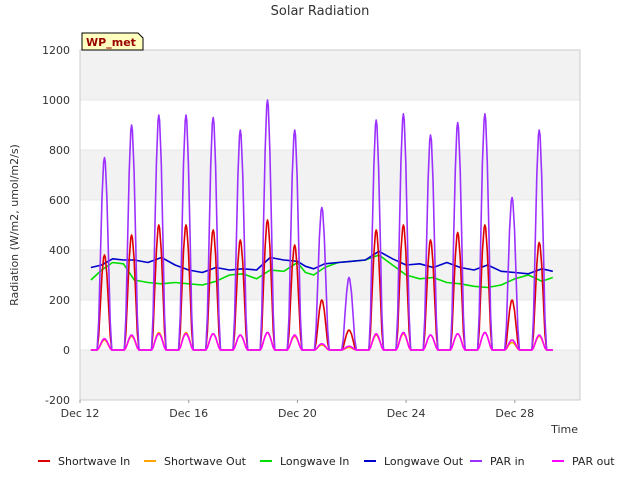 The image size is (640, 480). What do you see at coordinates (59, 250) in the screenshot?
I see `y-tick-label: 400` at bounding box center [59, 250].